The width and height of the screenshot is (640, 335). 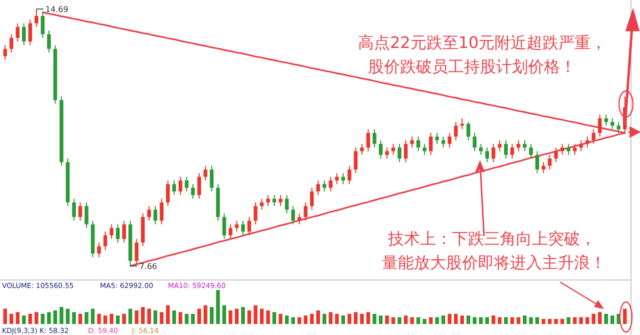 I want to click on annotation: 量能放大股价即将进入主升浪！, so click(x=494, y=262).